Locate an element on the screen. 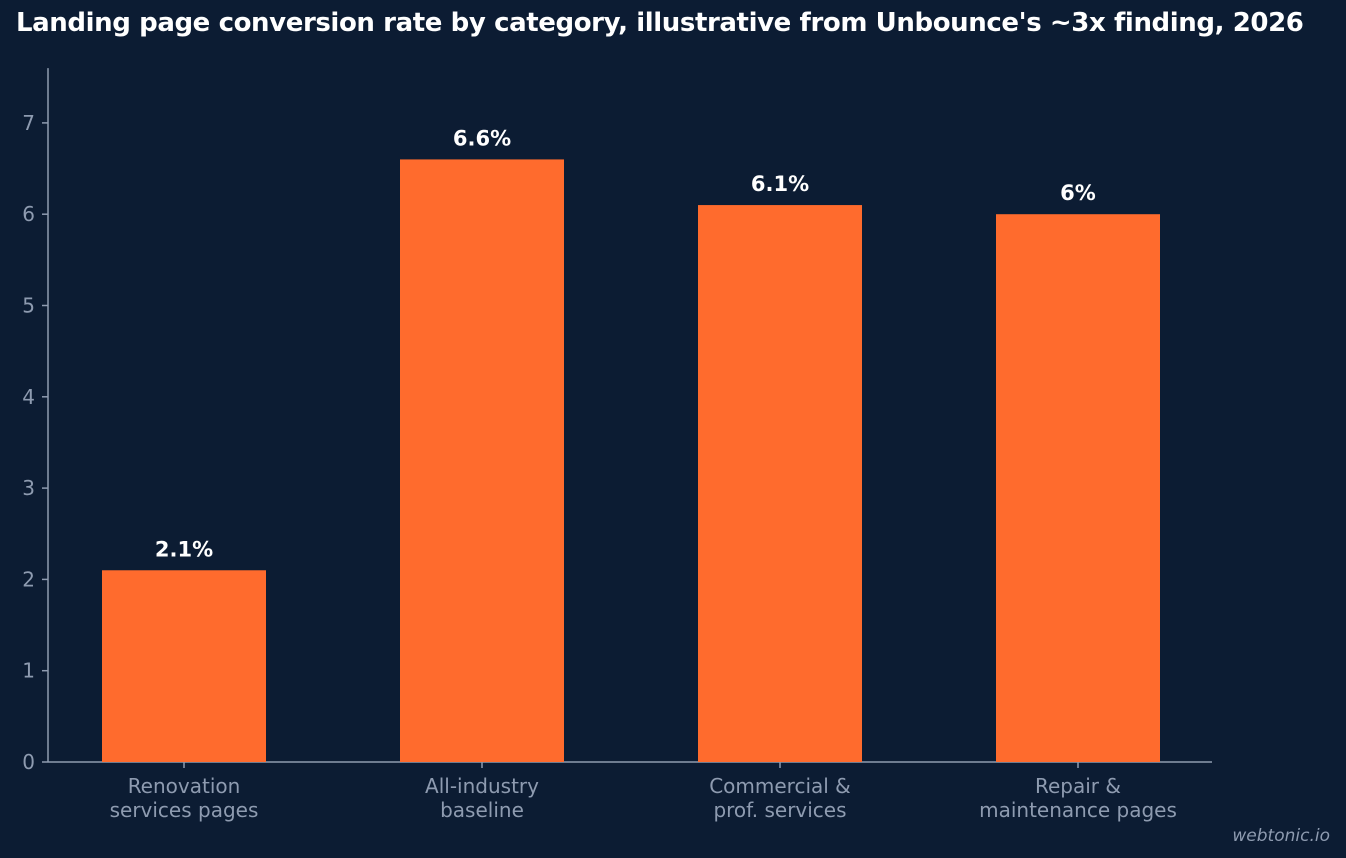  data-label: 6.6% is located at coordinates (482, 138).